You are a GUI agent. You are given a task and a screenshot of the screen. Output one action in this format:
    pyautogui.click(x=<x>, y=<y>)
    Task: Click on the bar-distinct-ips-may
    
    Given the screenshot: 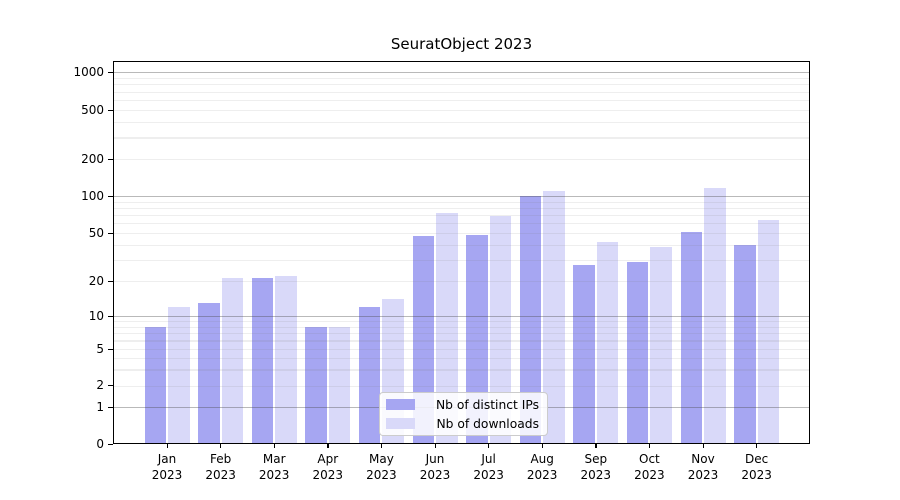 What is the action you would take?
    pyautogui.click(x=369, y=375)
    